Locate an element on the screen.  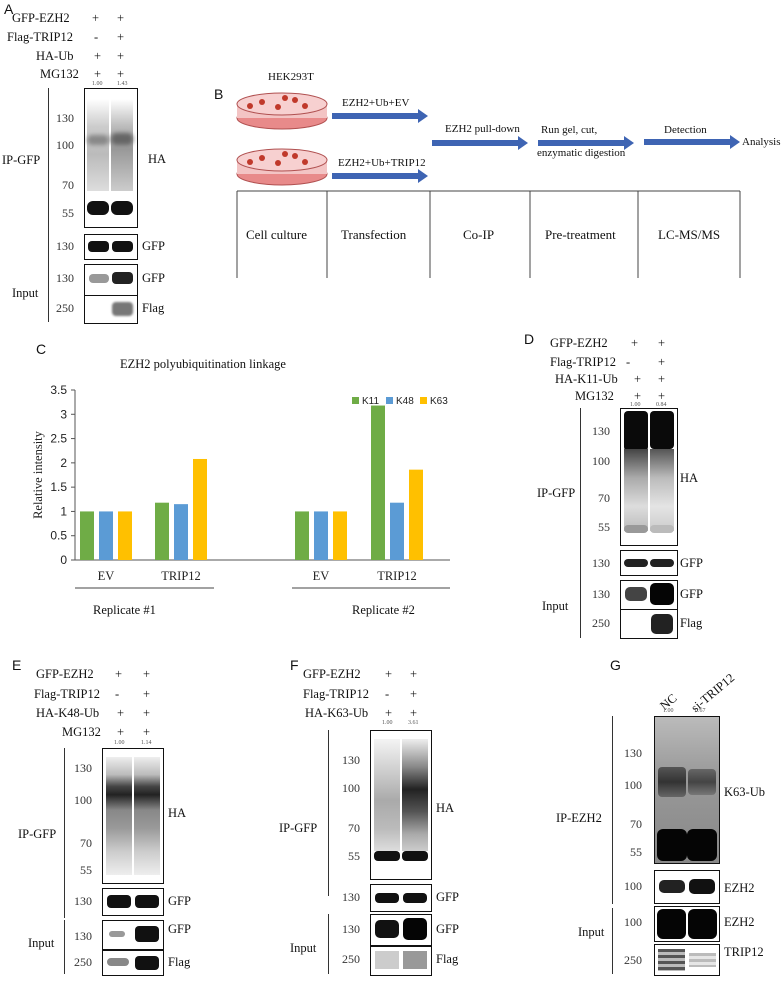
legend-label: K48 is located at coordinates (405, 401).